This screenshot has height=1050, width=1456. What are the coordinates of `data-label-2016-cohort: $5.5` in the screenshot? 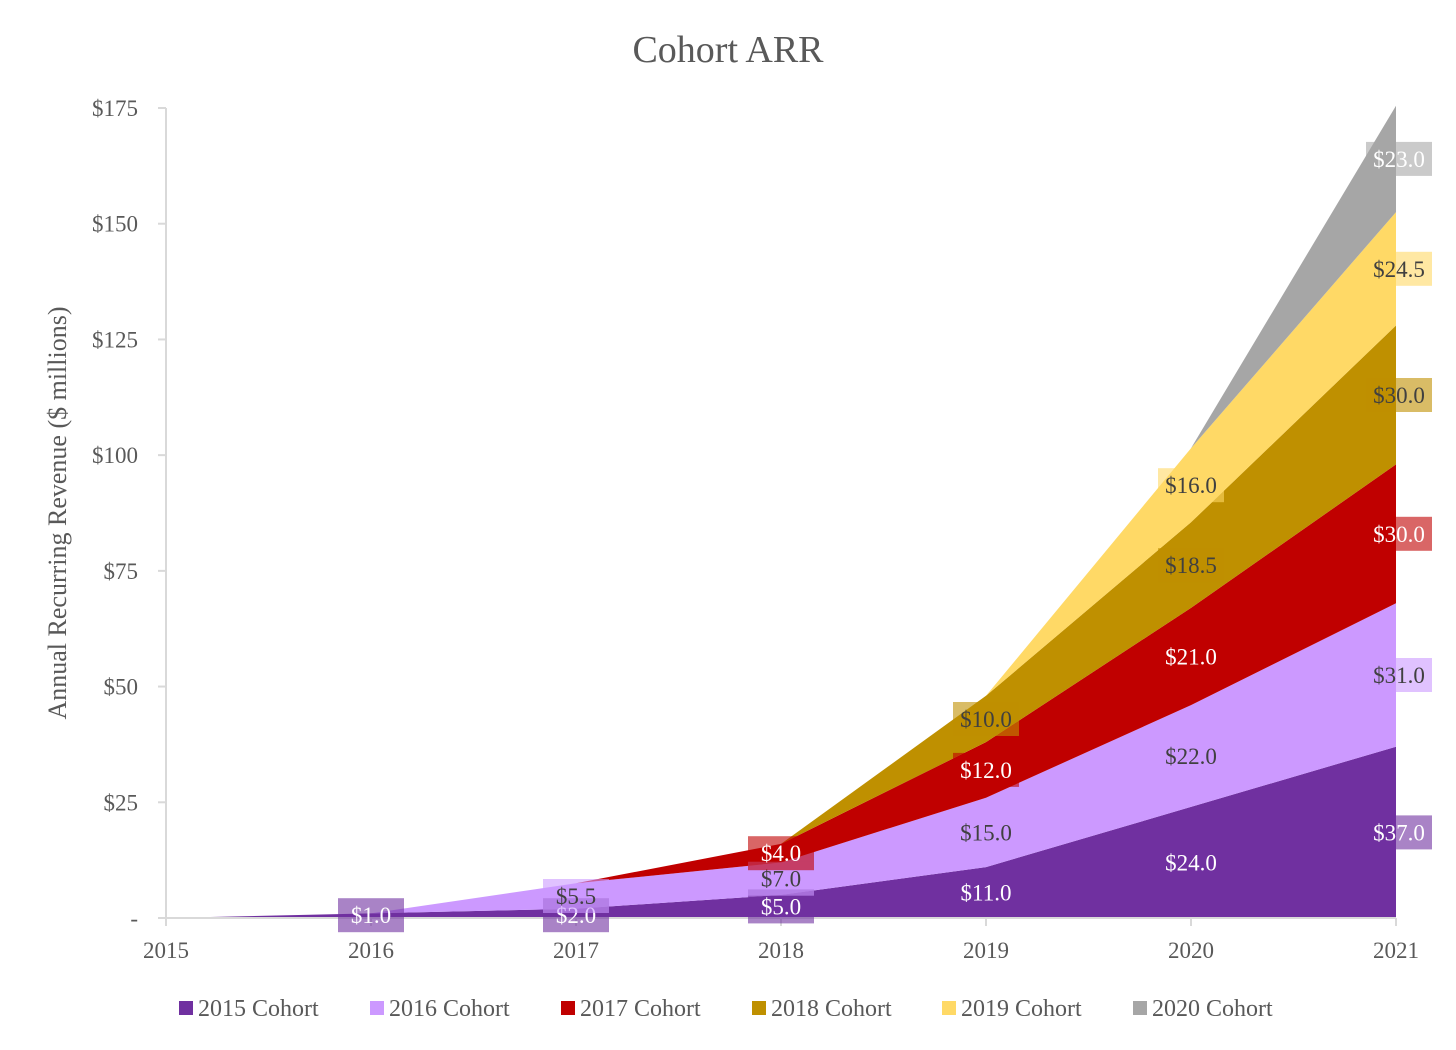 It's located at (576, 896).